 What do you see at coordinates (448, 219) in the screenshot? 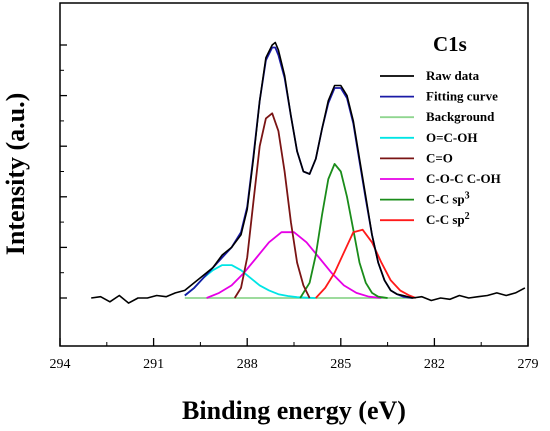
I see `legend-label: C-C sp2` at bounding box center [448, 219].